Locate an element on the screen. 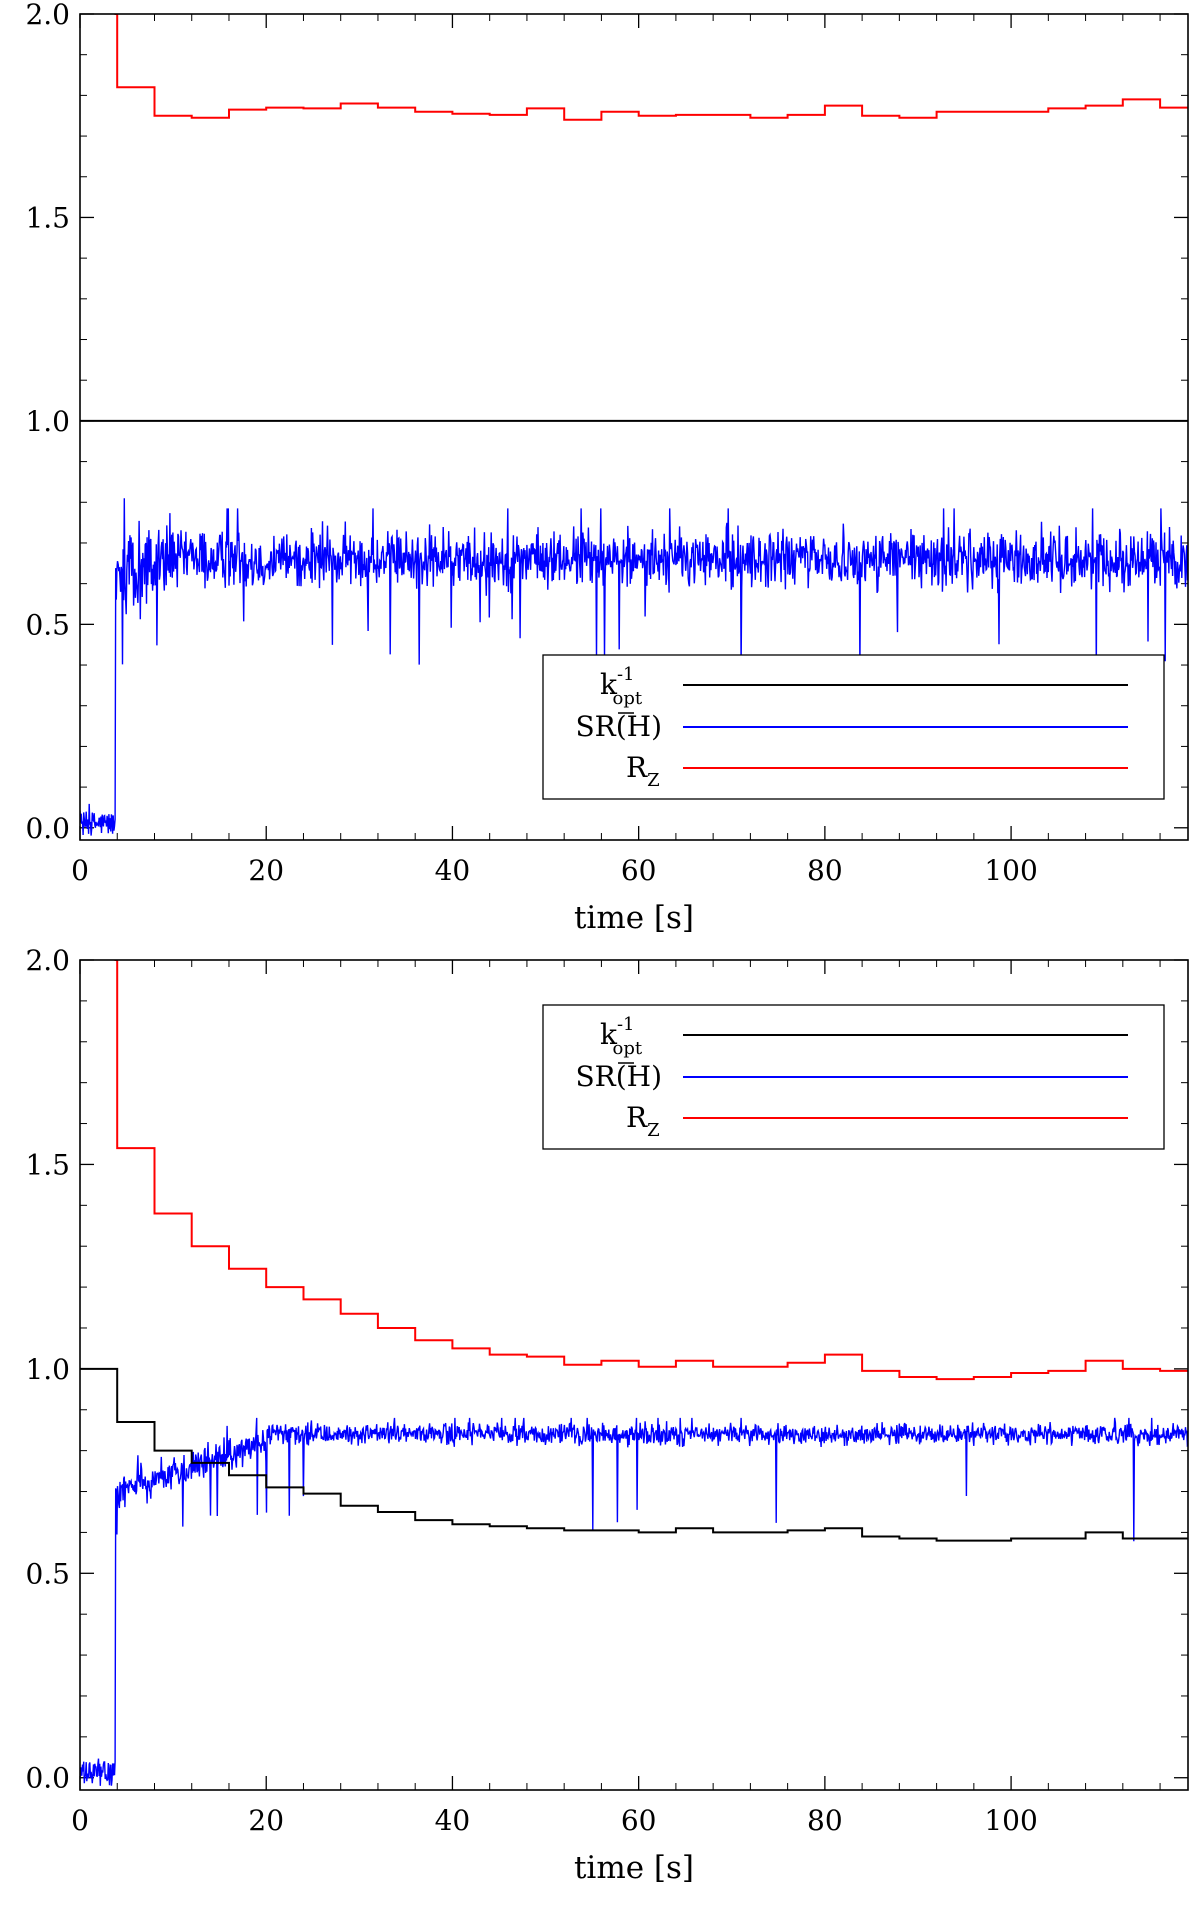  series-line-R_Z is located at coordinates (651, 67).